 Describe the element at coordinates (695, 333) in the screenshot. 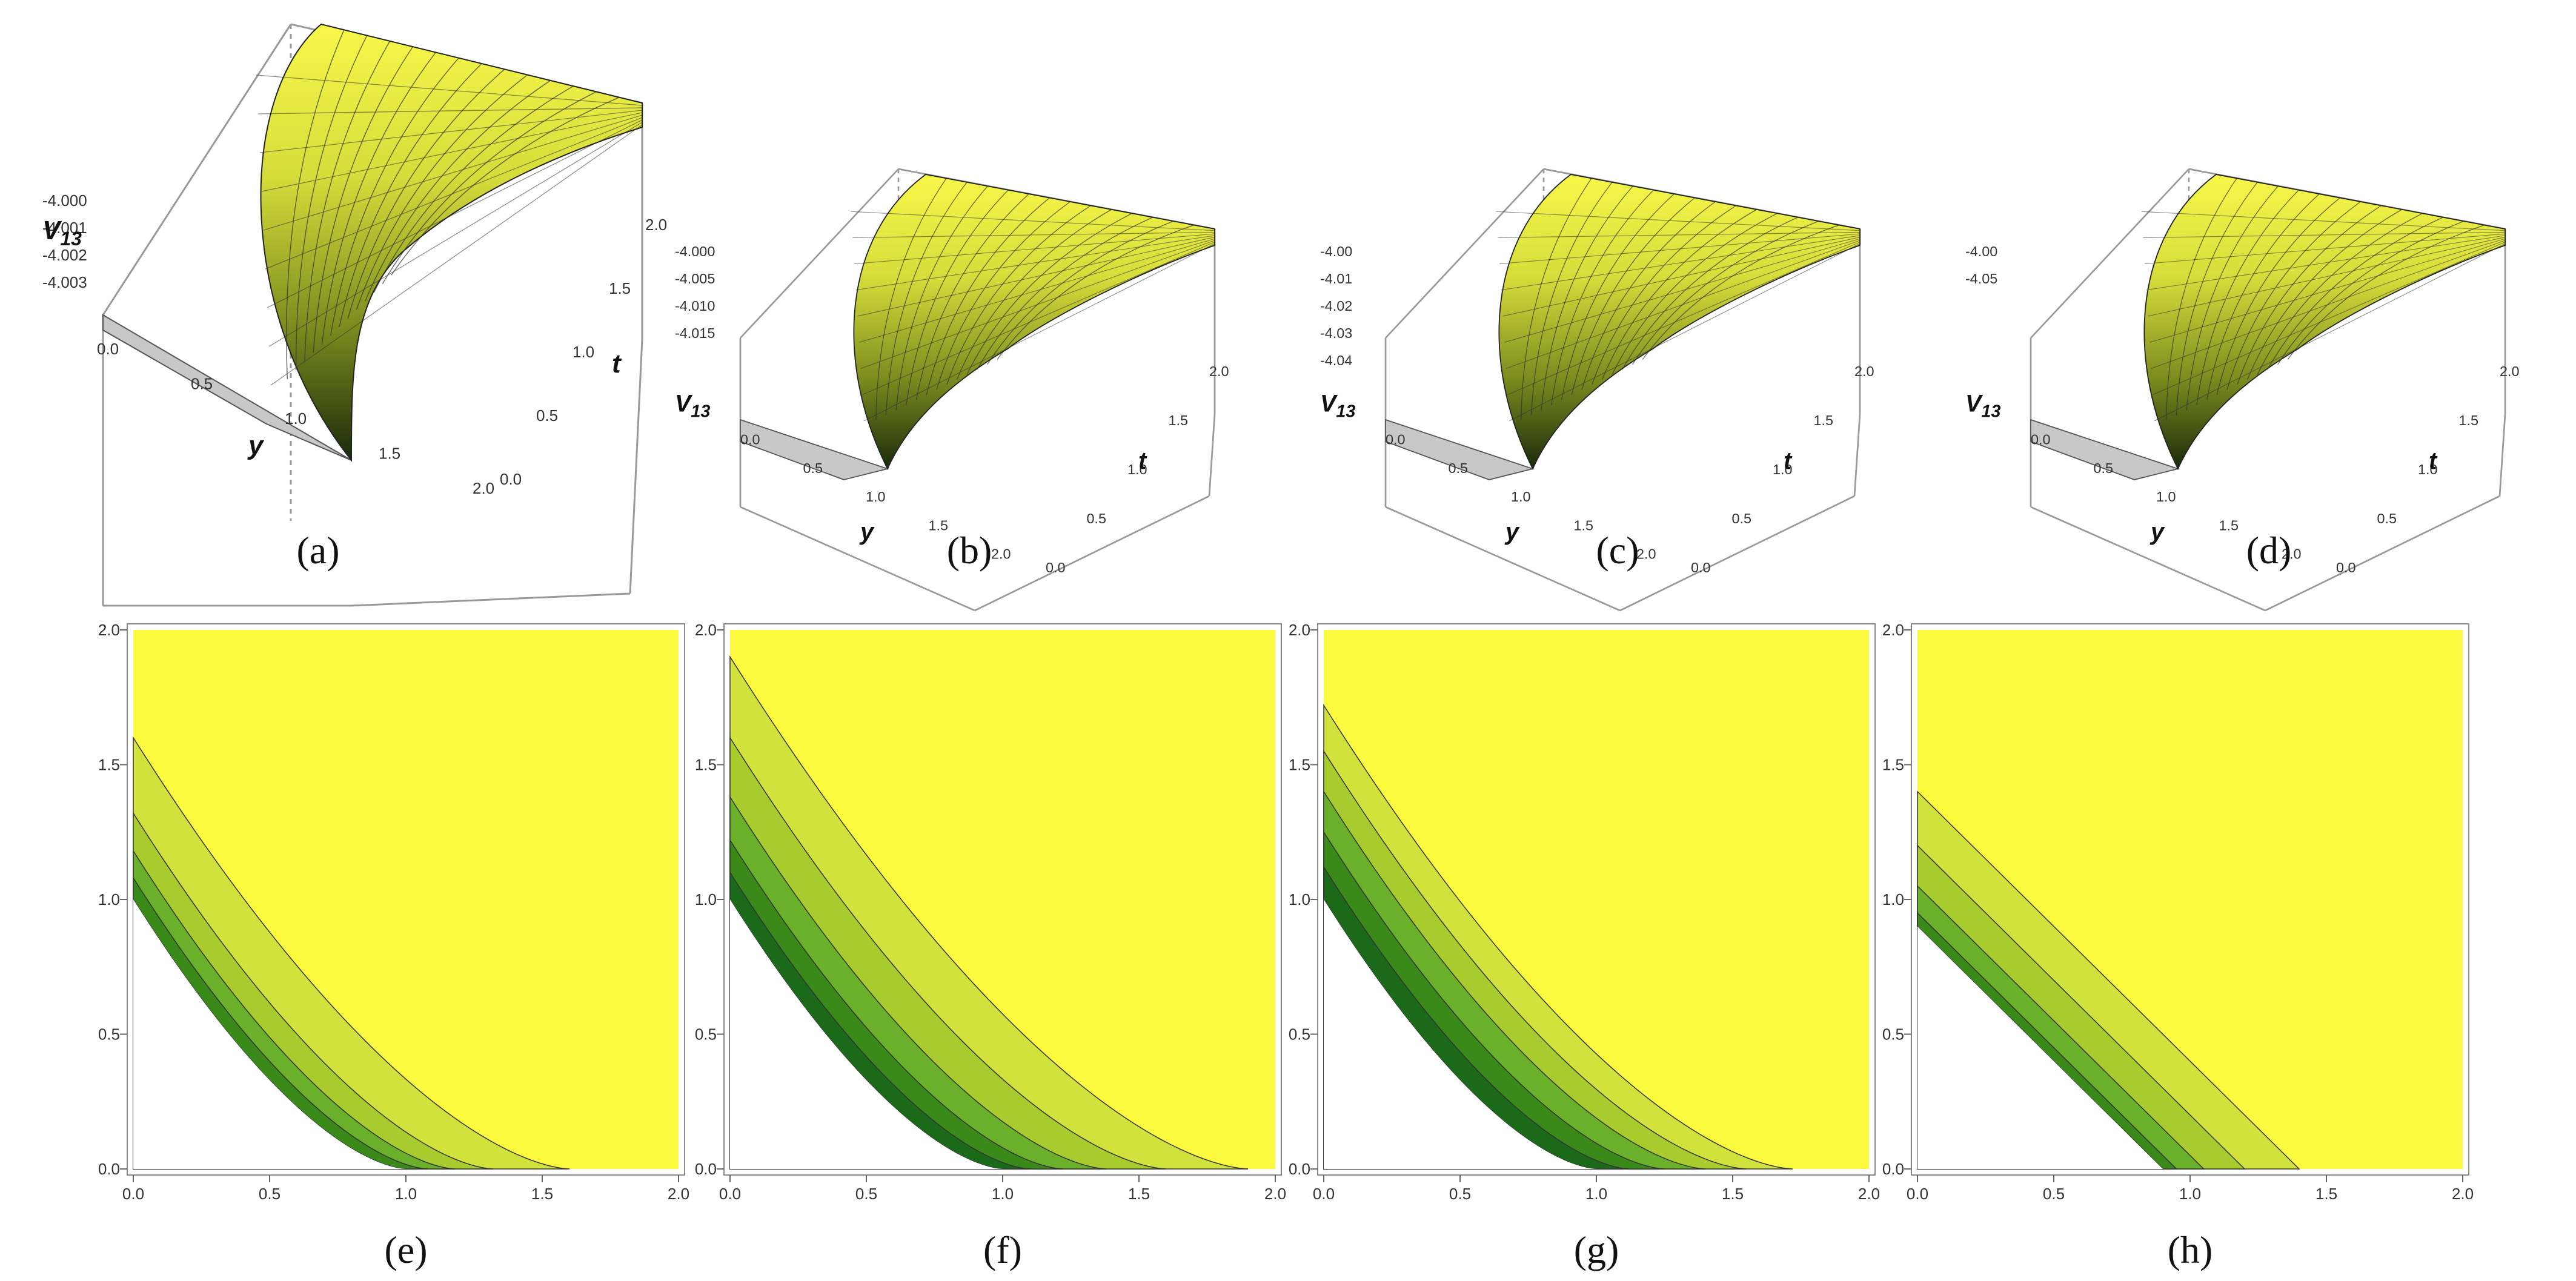

I see `z-tick-label: -4.015` at that location.